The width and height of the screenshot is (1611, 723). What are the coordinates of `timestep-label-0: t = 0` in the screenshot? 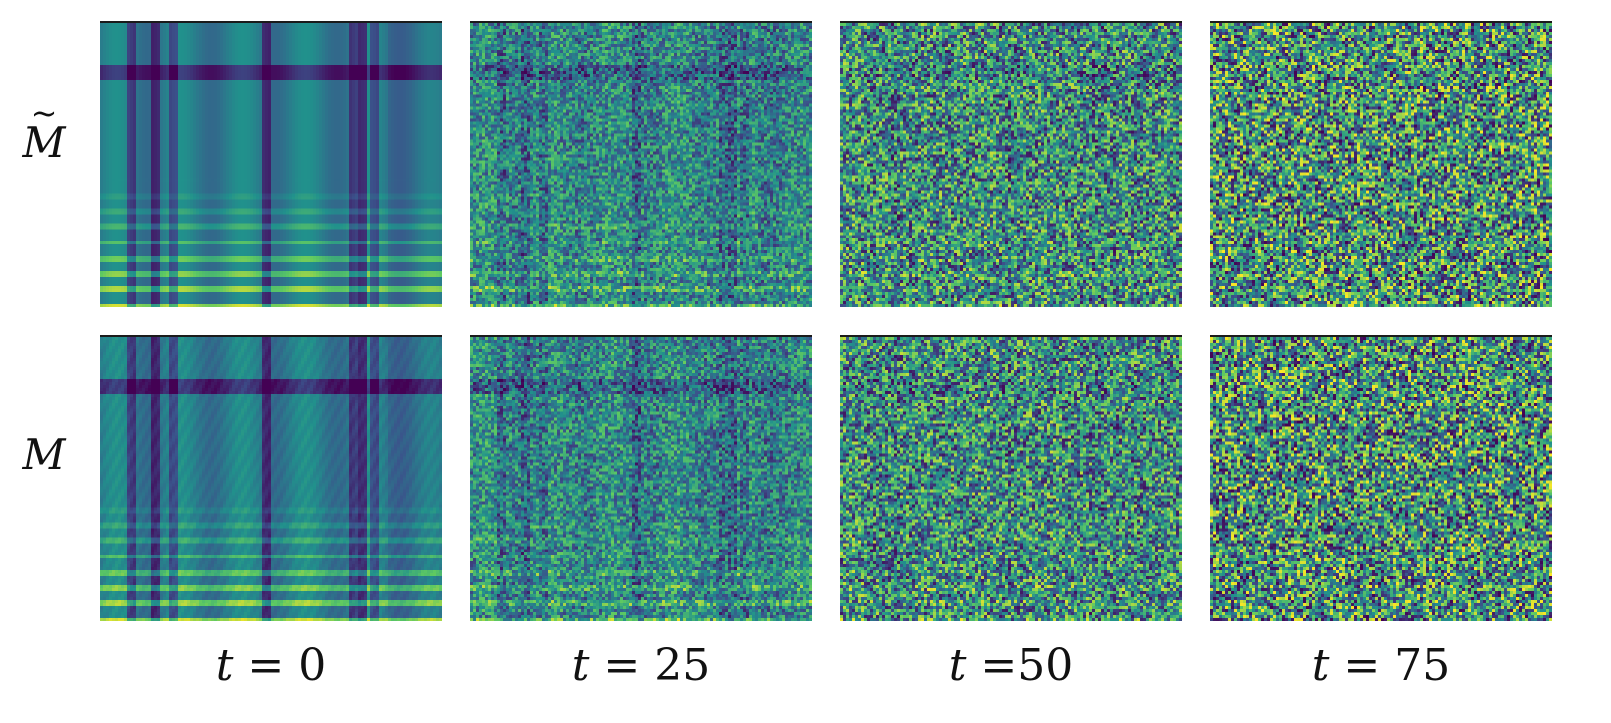 It's located at (271, 665).